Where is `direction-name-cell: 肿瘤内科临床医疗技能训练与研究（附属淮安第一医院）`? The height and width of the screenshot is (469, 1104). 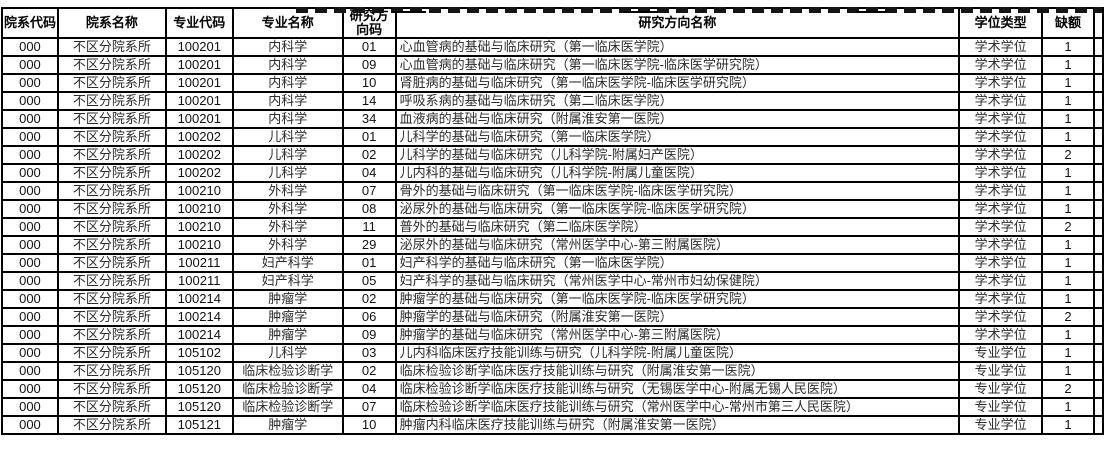
direction-name-cell: 肿瘤内科临床医疗技能训练与研究（附属淮安第一医院） is located at coordinates (677, 425).